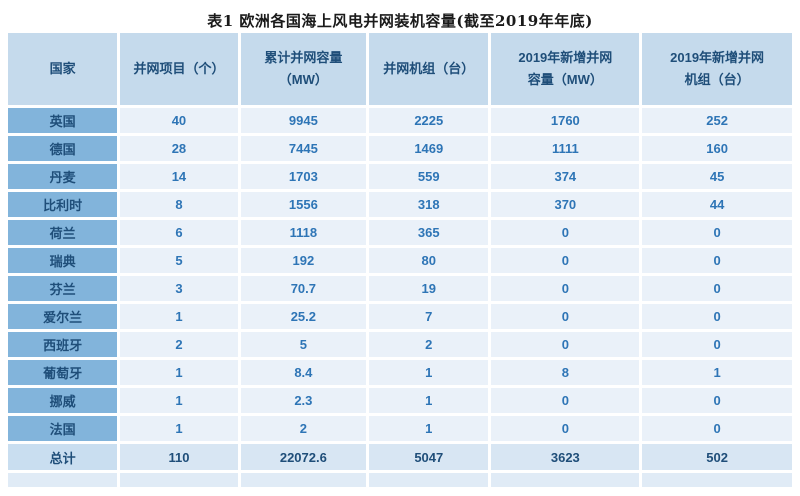  What do you see at coordinates (179, 232) in the screenshot?
I see `value-cell: 6` at bounding box center [179, 232].